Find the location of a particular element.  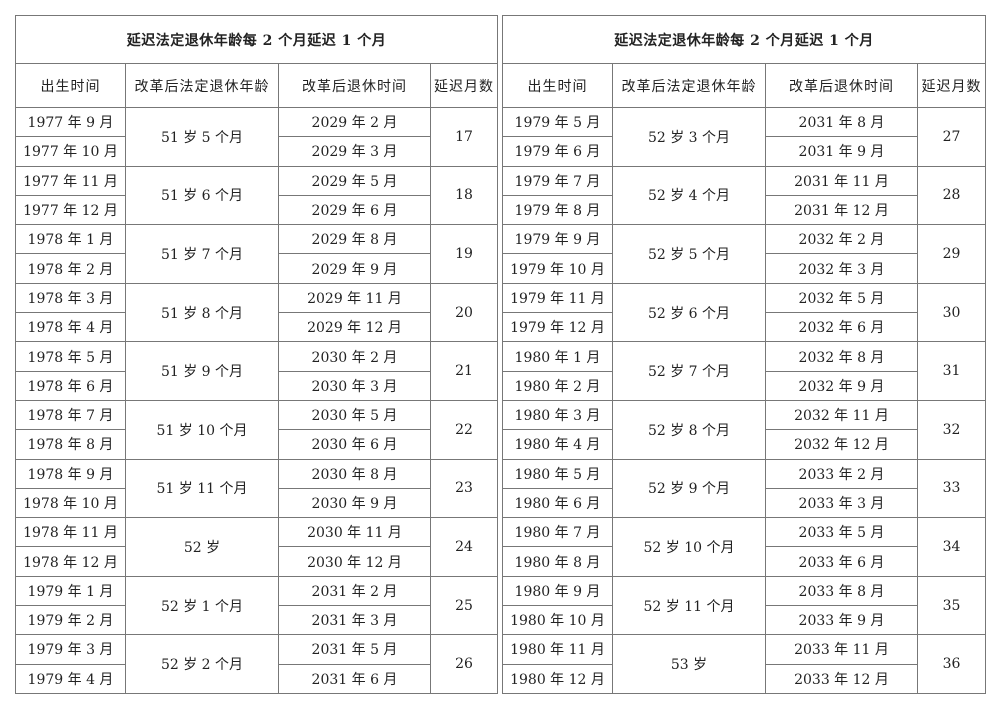

delay-months: 33 is located at coordinates (951, 488).